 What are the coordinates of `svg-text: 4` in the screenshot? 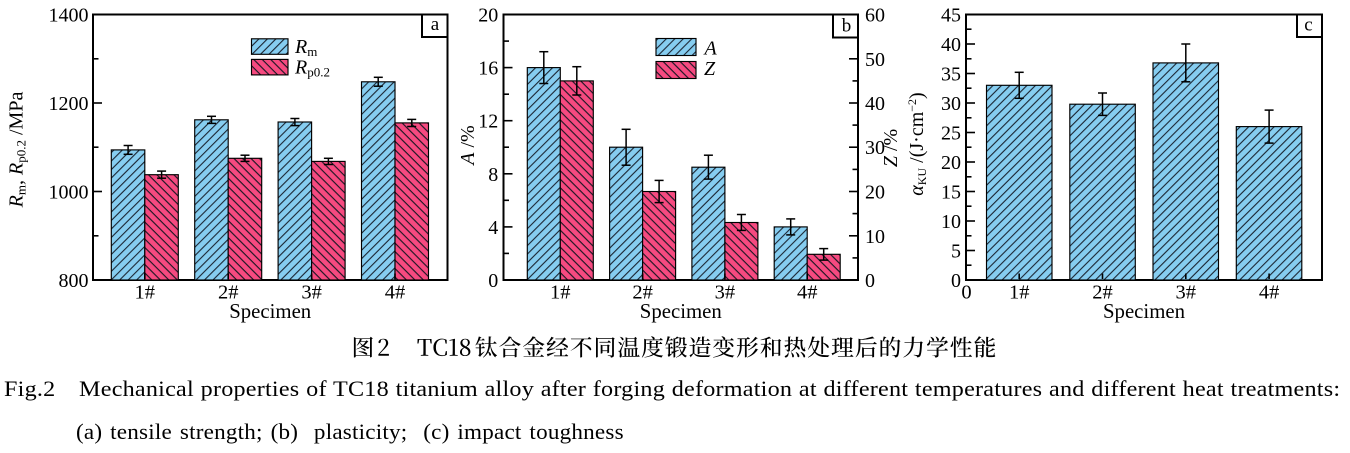 It's located at (493, 228).